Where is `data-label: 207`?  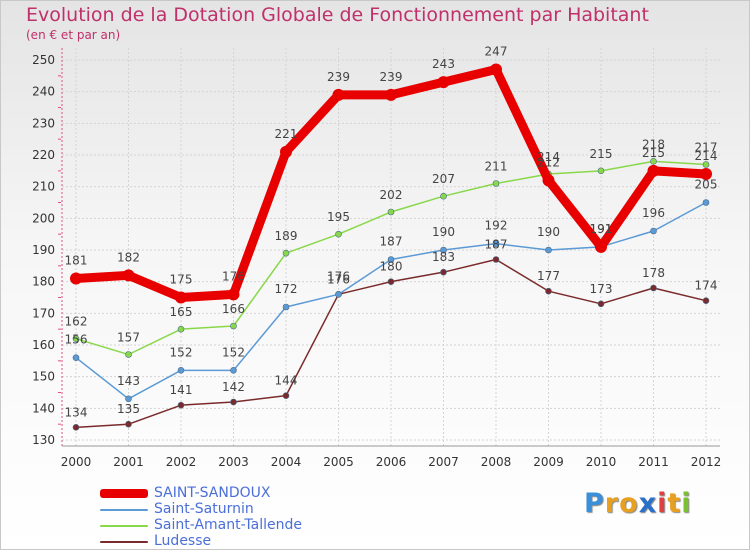
data-label: 207 is located at coordinates (443, 179).